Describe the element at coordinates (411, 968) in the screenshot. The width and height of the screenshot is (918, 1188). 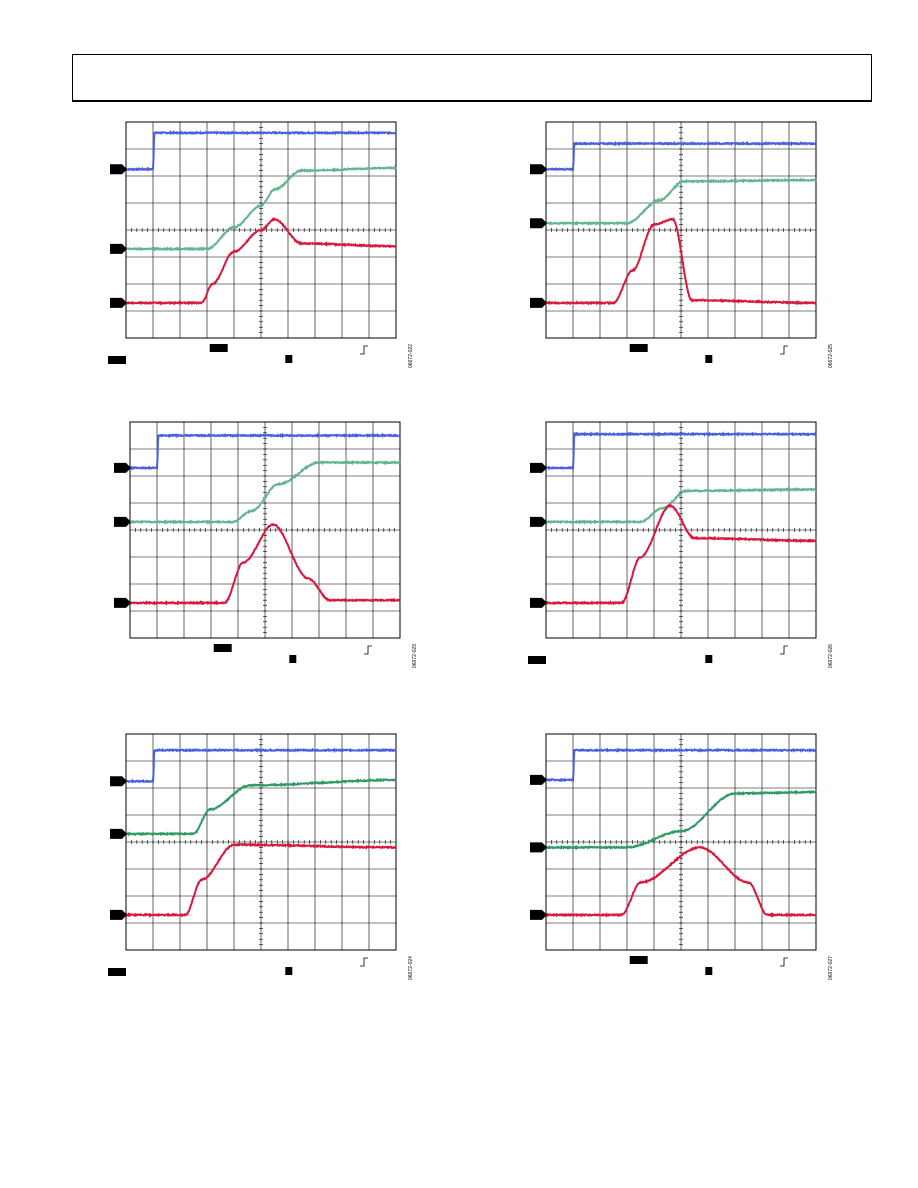
I see `figure-id-5: 06672-024` at that location.